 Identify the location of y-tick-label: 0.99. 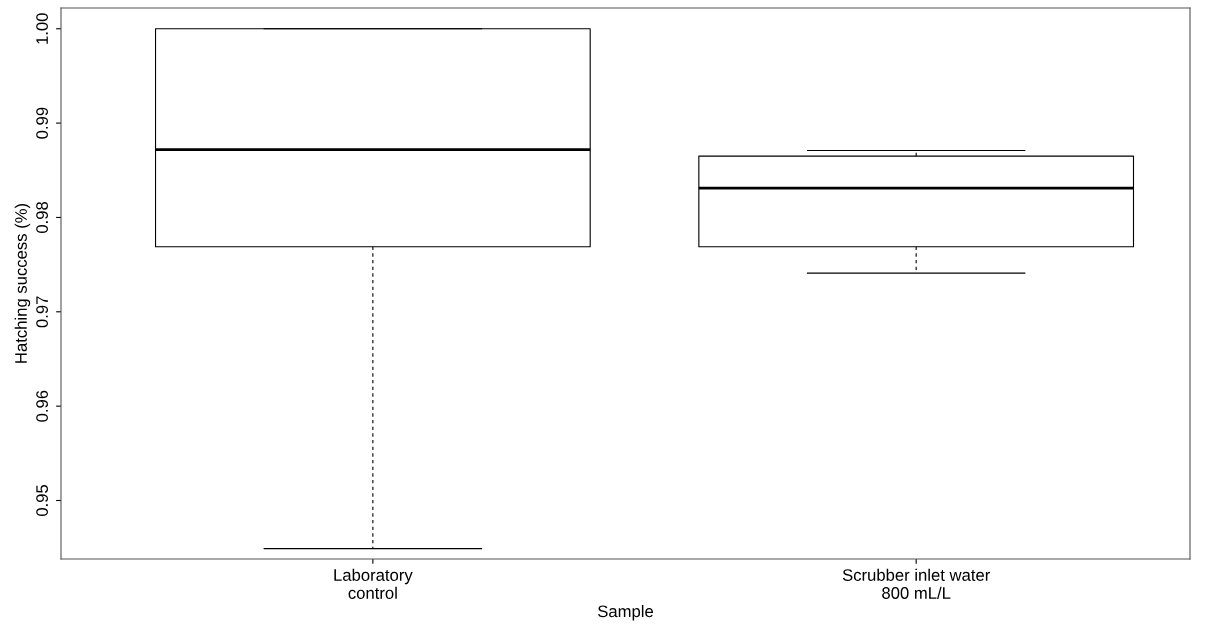
(42, 123).